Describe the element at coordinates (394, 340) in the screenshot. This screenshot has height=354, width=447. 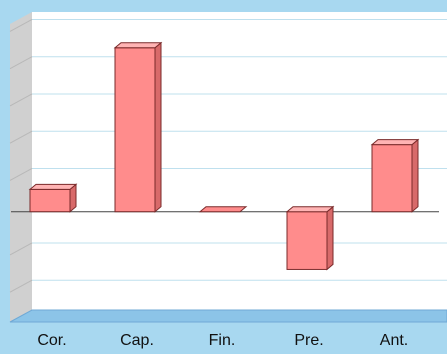
I see `x-tick-label: Ant.` at that location.